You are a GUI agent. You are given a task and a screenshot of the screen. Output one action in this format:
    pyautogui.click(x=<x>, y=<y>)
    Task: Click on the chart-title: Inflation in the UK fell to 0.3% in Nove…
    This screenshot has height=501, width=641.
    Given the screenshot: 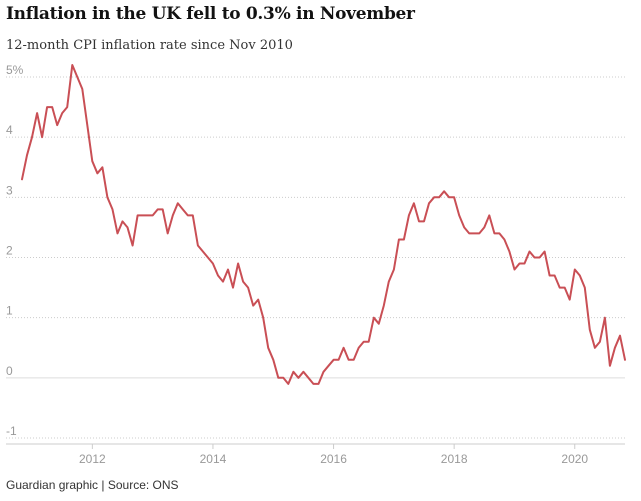 What is the action you would take?
    pyautogui.click(x=210, y=14)
    